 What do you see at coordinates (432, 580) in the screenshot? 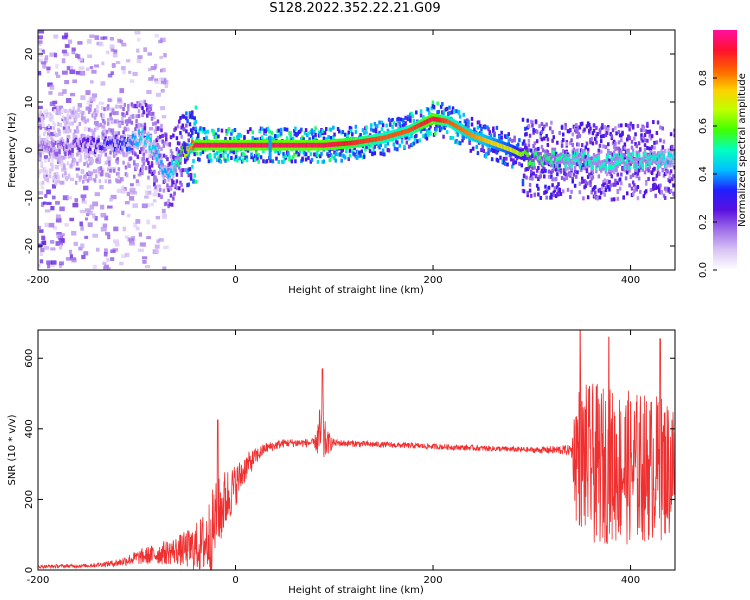
I see `x-tick-label: 200` at bounding box center [432, 580].